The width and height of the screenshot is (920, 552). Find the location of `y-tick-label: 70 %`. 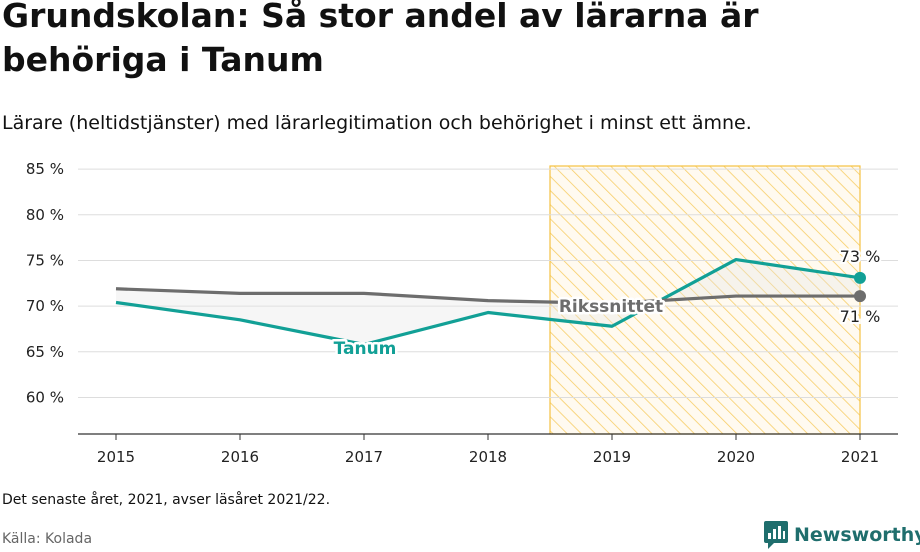

y-tick-label: 70 % is located at coordinates (45, 306).